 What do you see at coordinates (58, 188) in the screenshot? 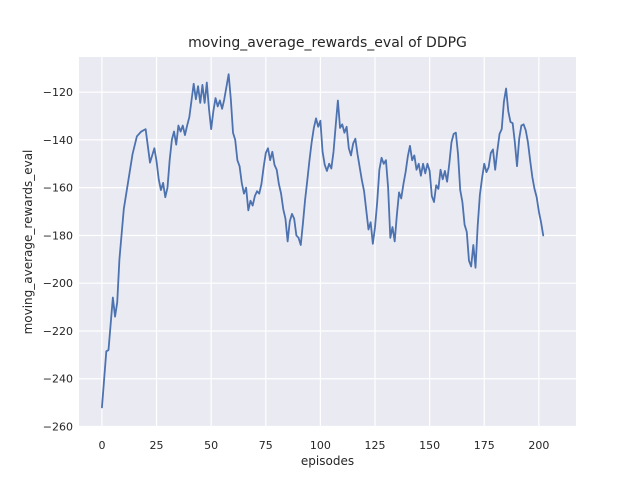
I see `y-tick-label: −160` at bounding box center [58, 188].